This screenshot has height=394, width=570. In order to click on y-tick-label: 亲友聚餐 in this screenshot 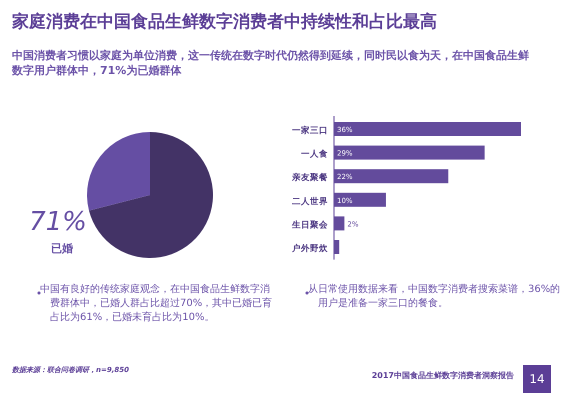, I will do `click(309, 178)`.